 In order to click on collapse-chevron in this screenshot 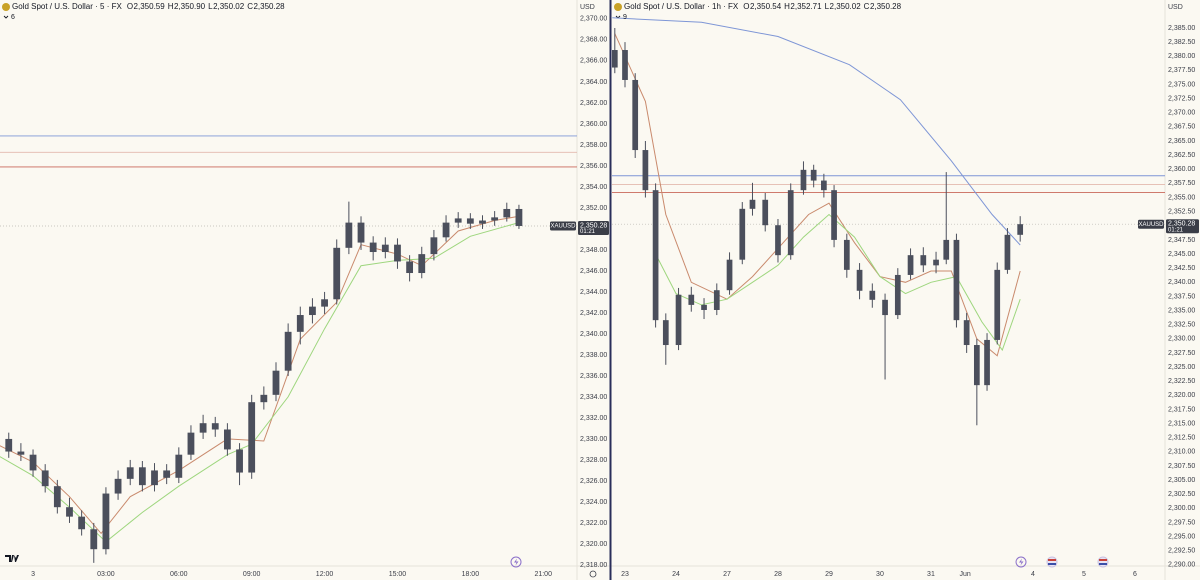, I will do `click(6, 17)`.